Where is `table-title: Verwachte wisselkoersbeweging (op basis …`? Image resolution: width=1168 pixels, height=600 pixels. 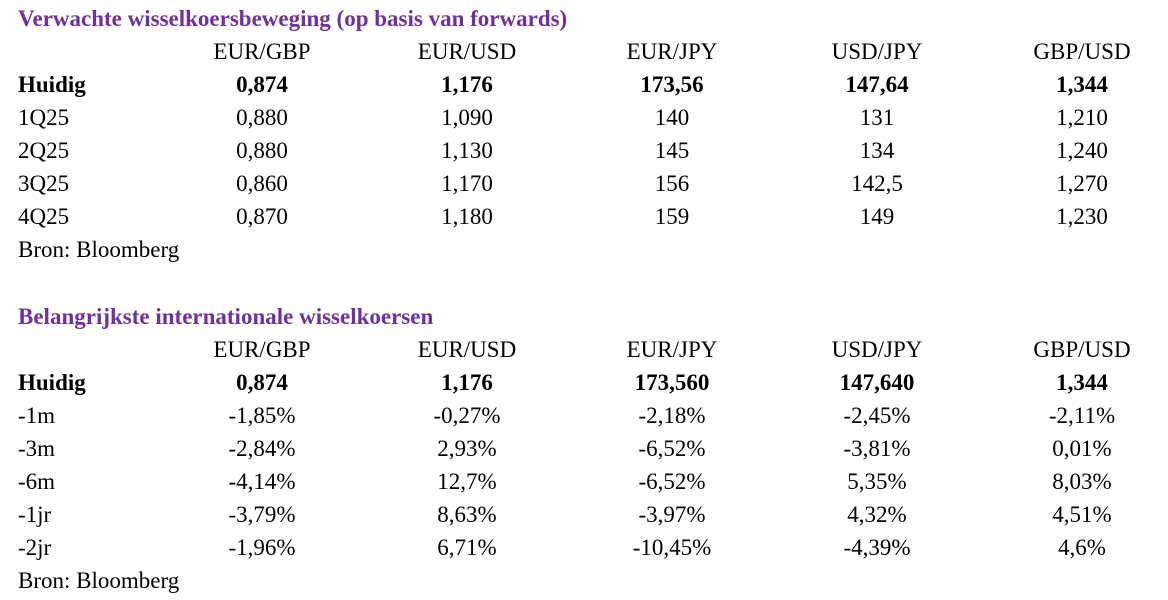
table-title: Verwachte wisselkoersbeweging (op basis … is located at coordinates (293, 18).